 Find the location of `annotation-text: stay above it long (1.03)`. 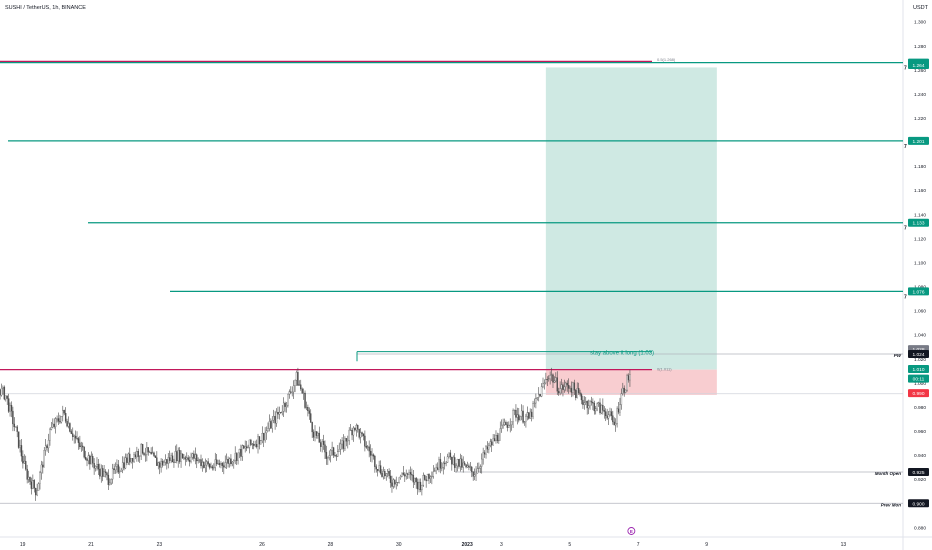

annotation-text: stay above it long (1.03) is located at coordinates (622, 354).